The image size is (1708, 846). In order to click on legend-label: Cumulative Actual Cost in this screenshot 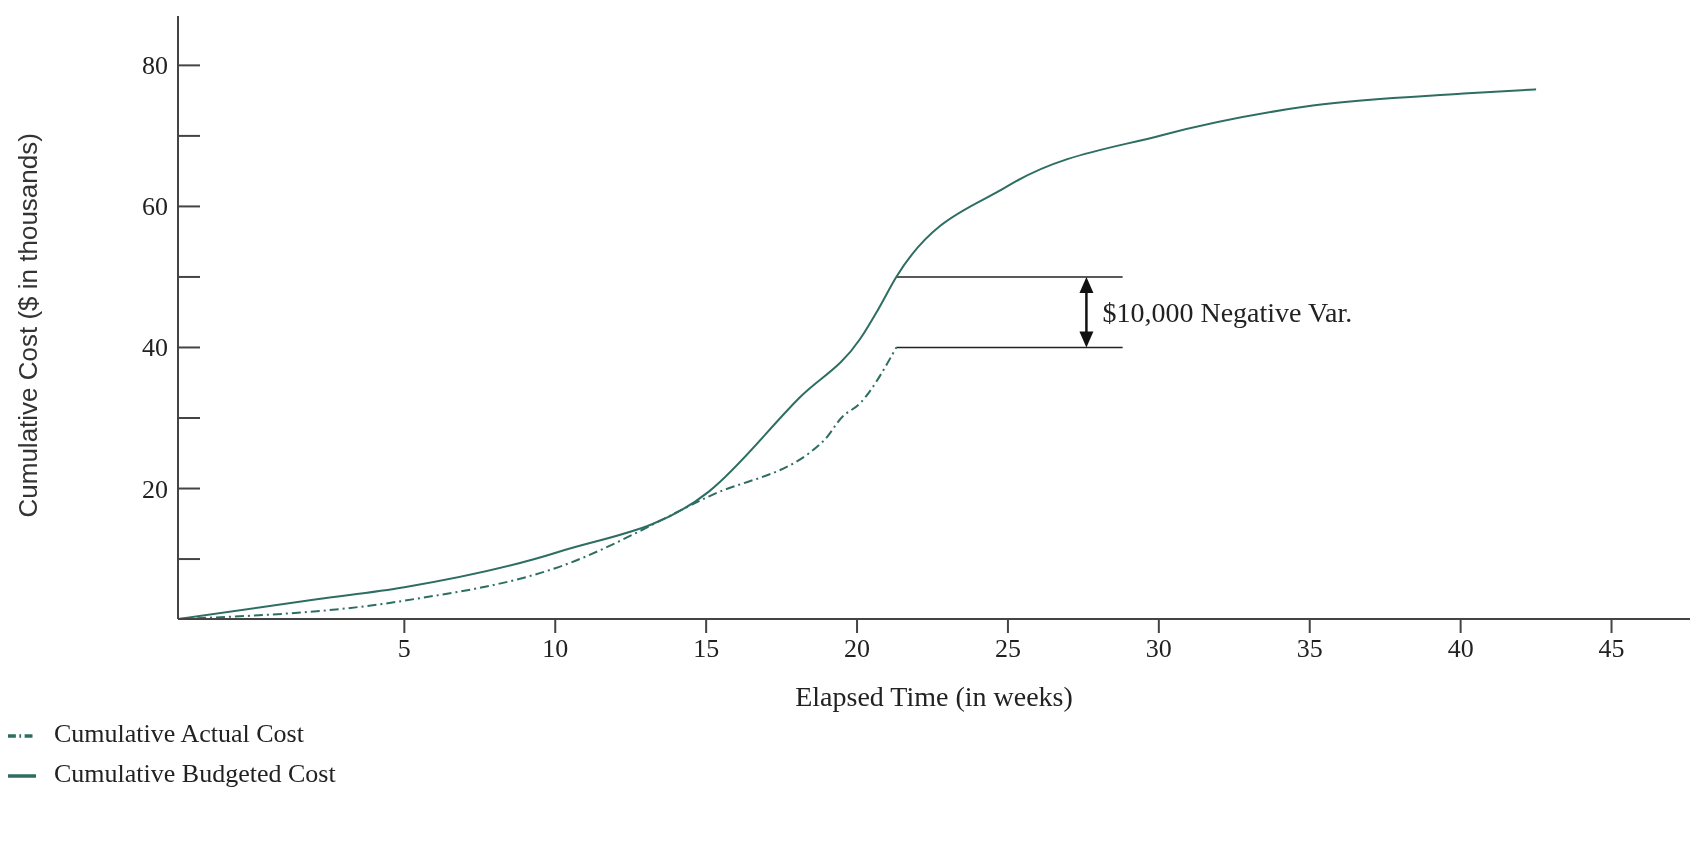, I will do `click(179, 733)`.